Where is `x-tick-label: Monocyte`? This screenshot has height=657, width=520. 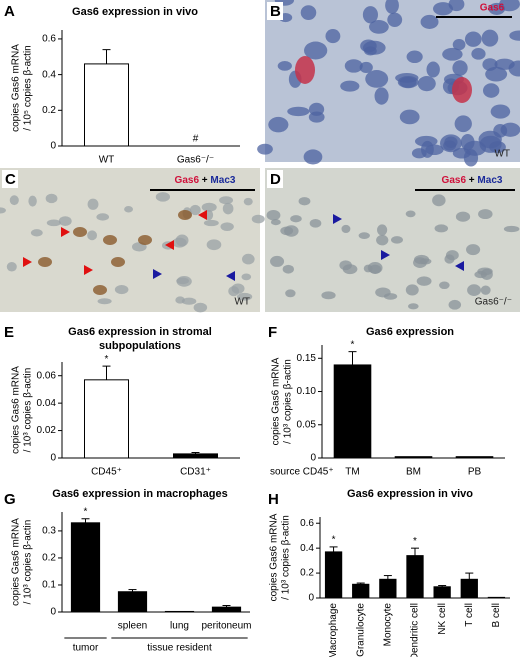 x-tick-label: Monocyte is located at coordinates (387, 625).